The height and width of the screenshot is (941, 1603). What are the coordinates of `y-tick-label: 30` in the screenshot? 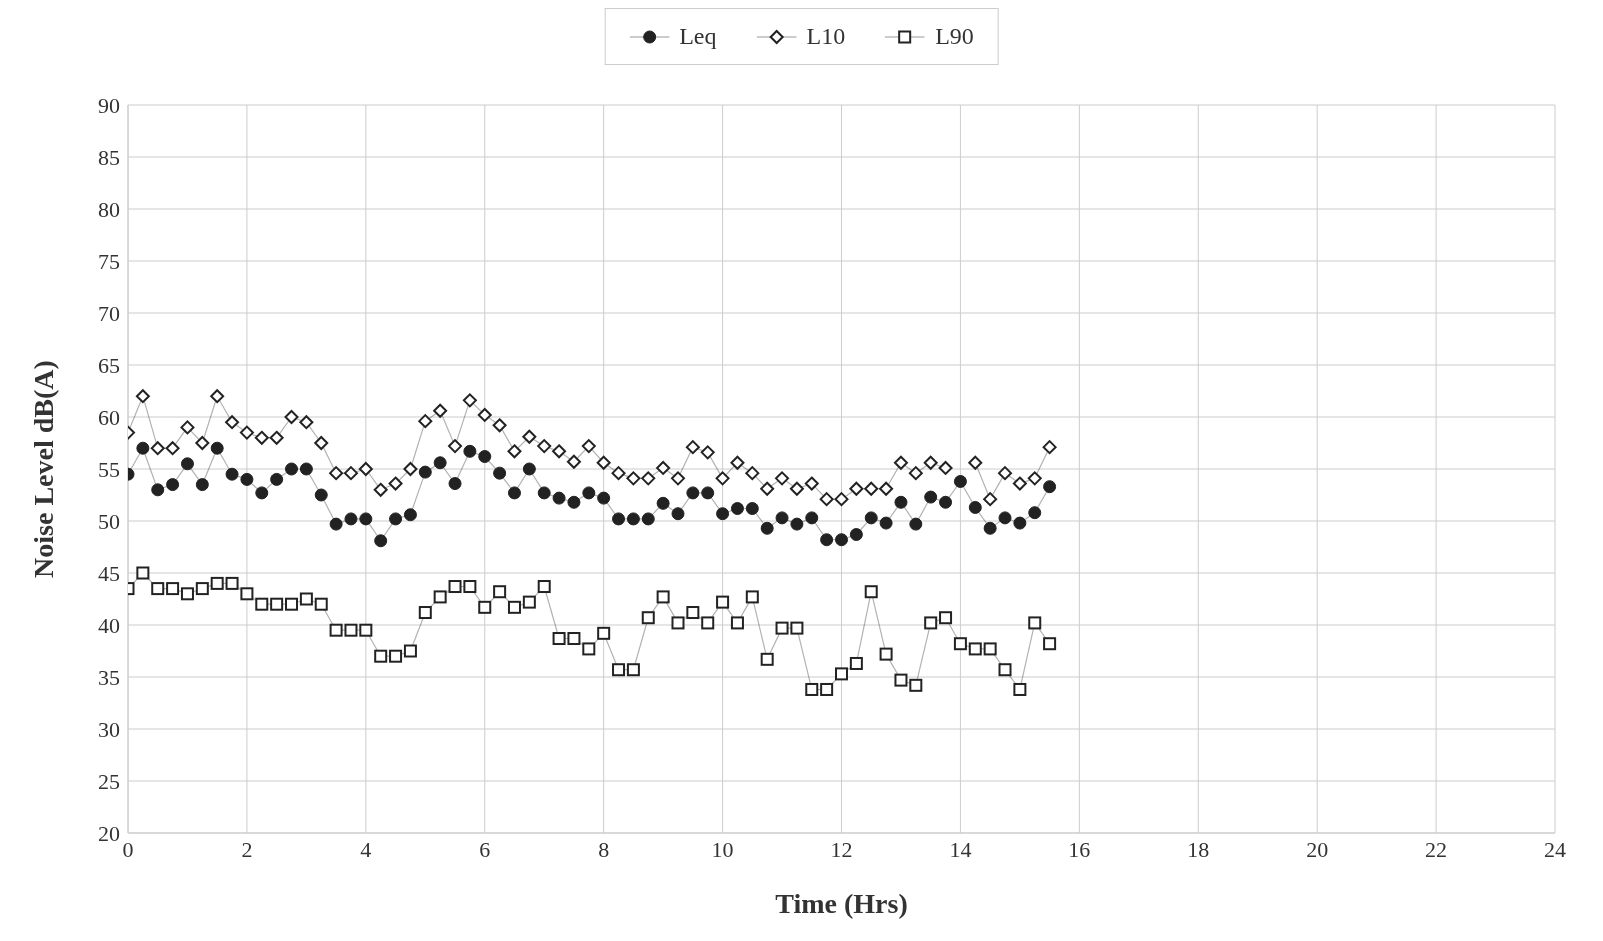 It's located at (109, 729).